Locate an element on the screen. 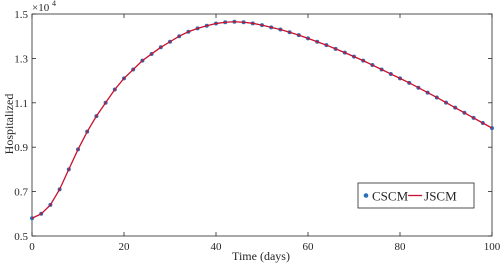 The height and width of the screenshot is (268, 500). legend-label: JSCM is located at coordinates (440, 196).